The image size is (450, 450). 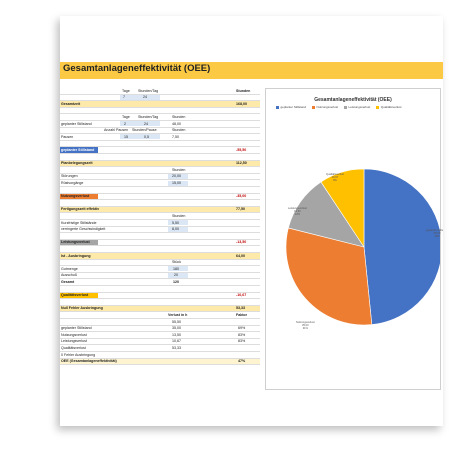 I want to click on table-row: geplanter Stillstand 2 24 48,00, so click(x=160, y=124).